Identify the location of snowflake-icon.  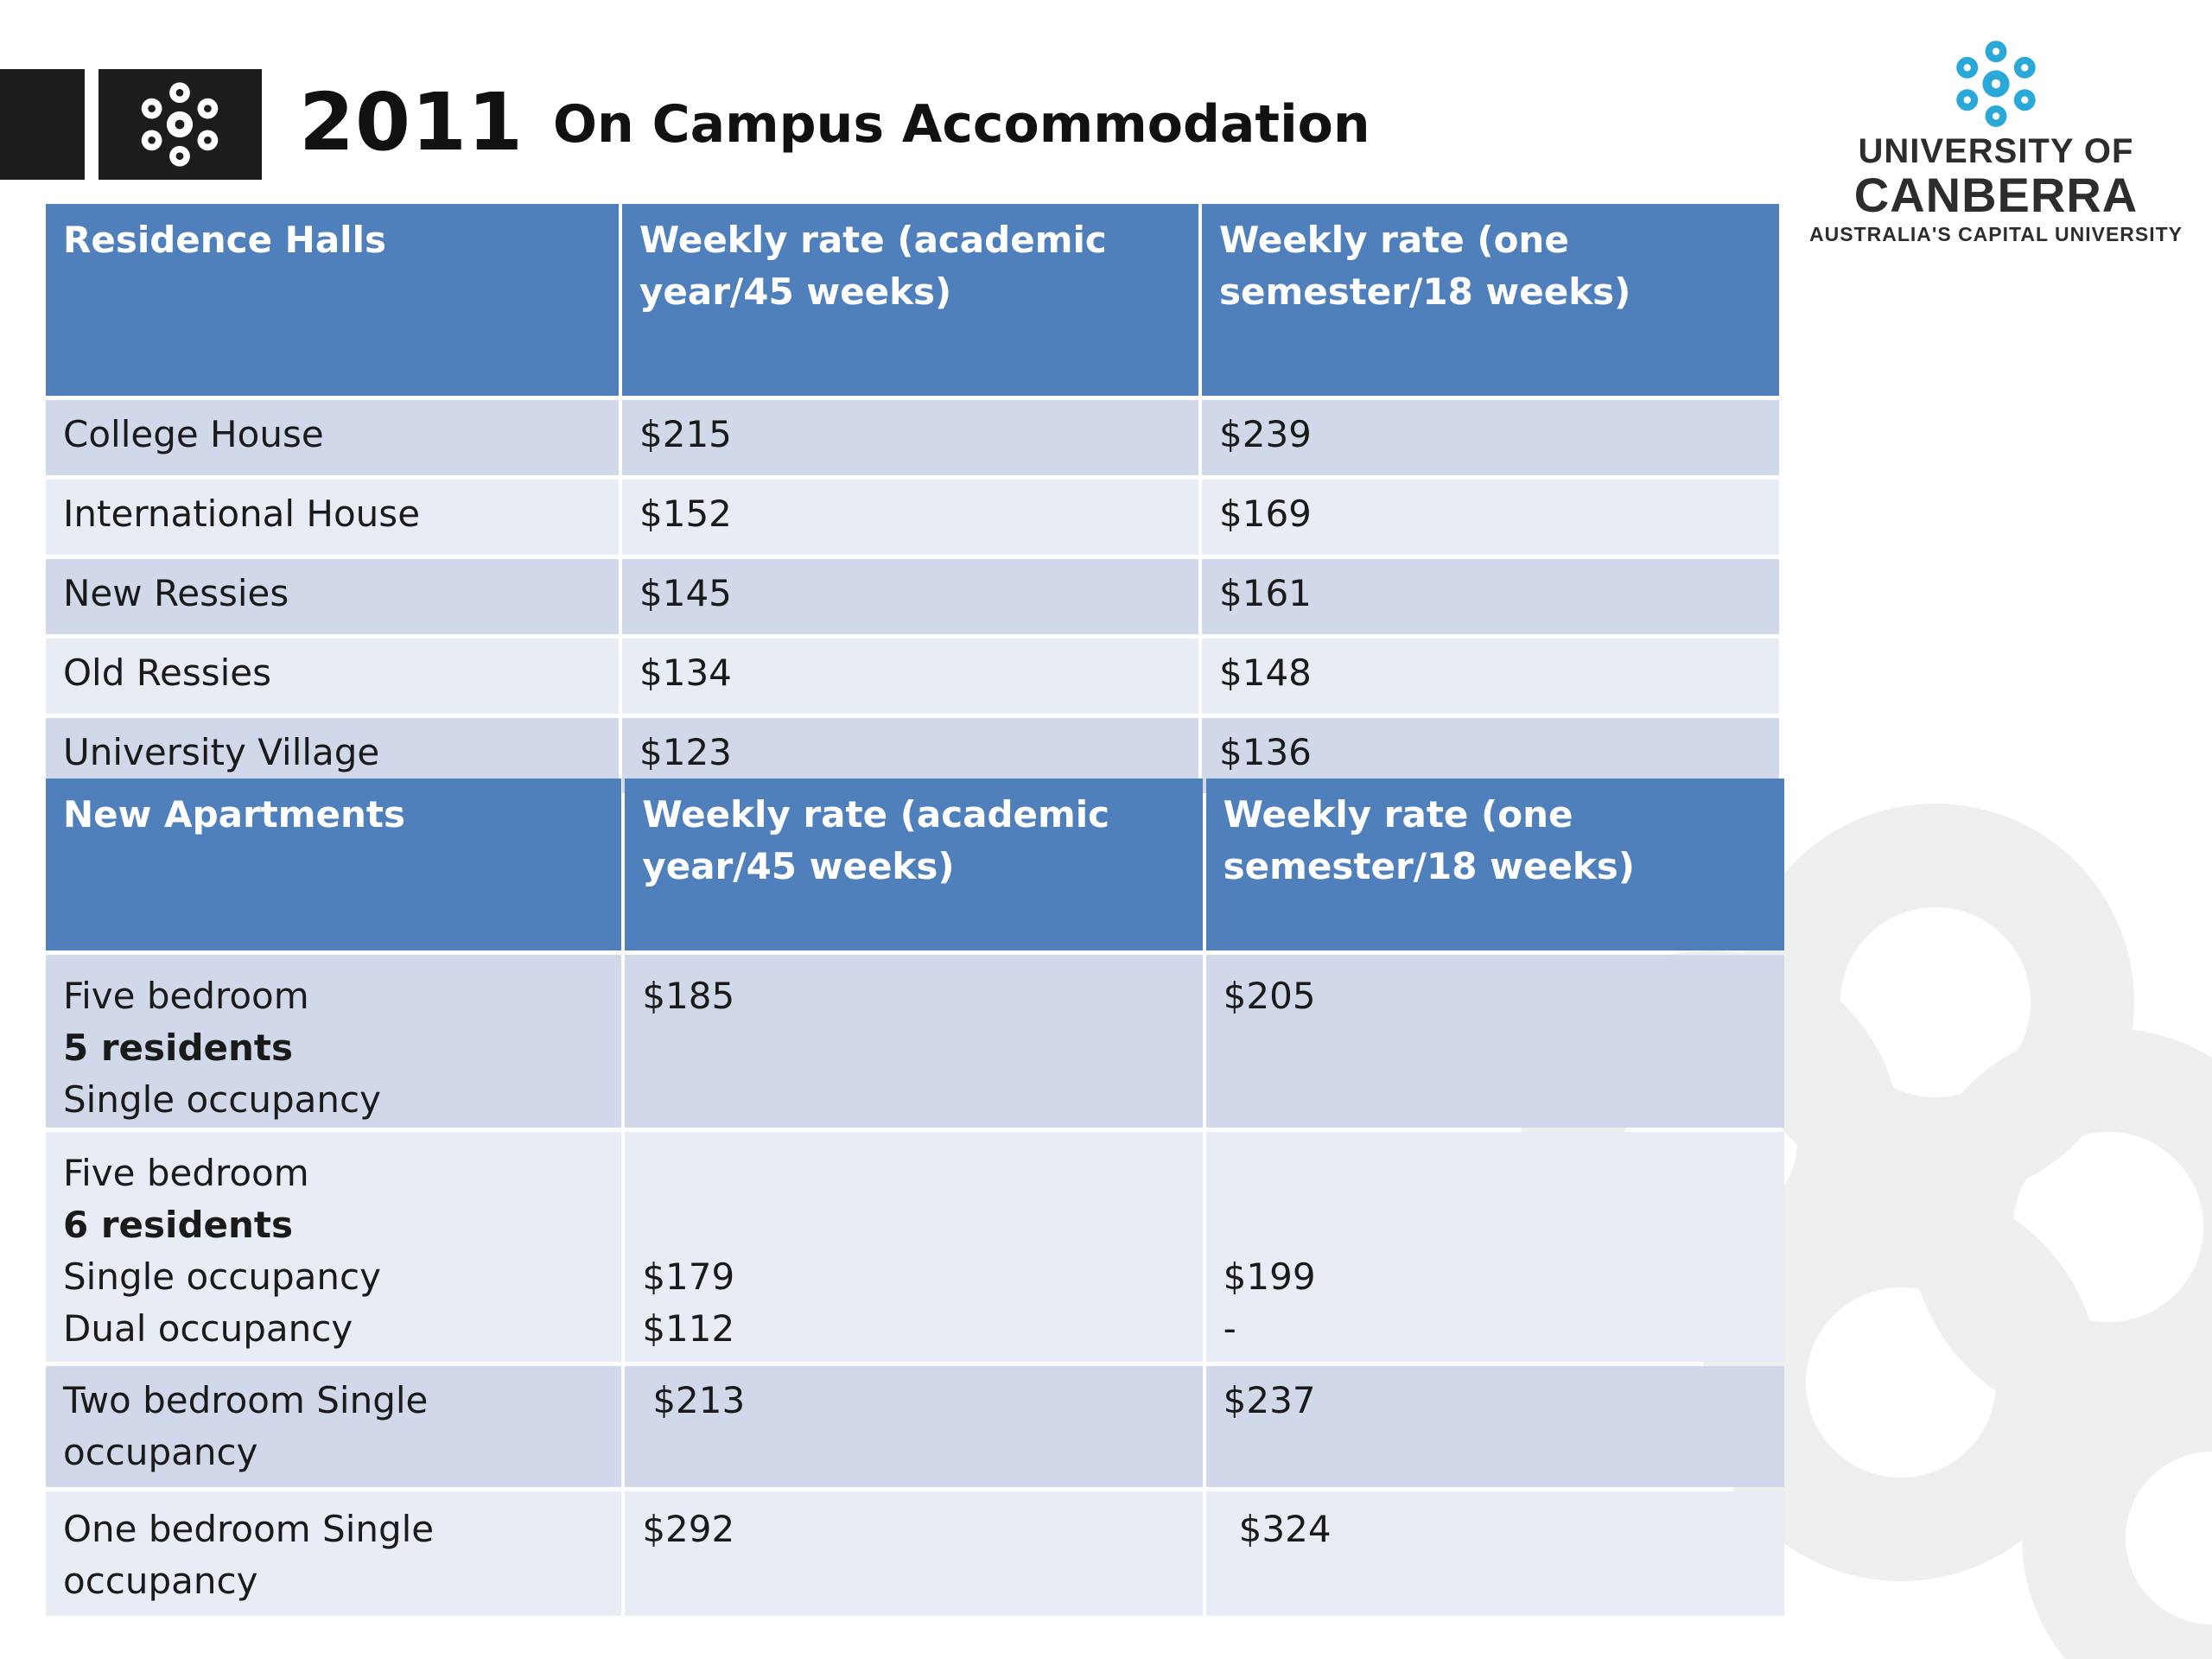
(180, 124).